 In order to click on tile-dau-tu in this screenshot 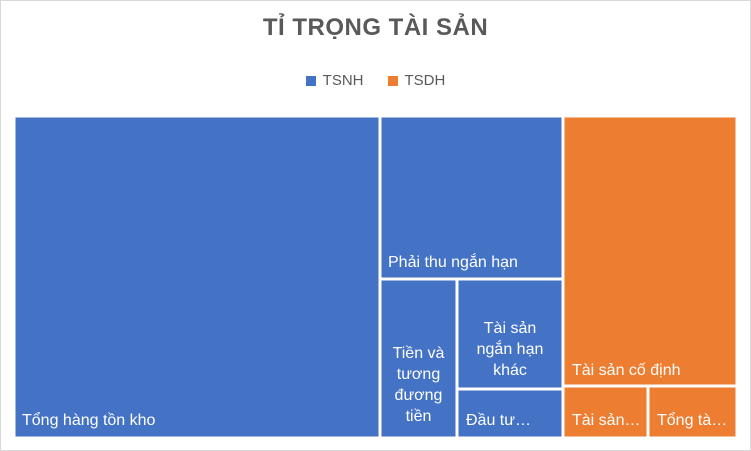, I will do `click(510, 413)`.